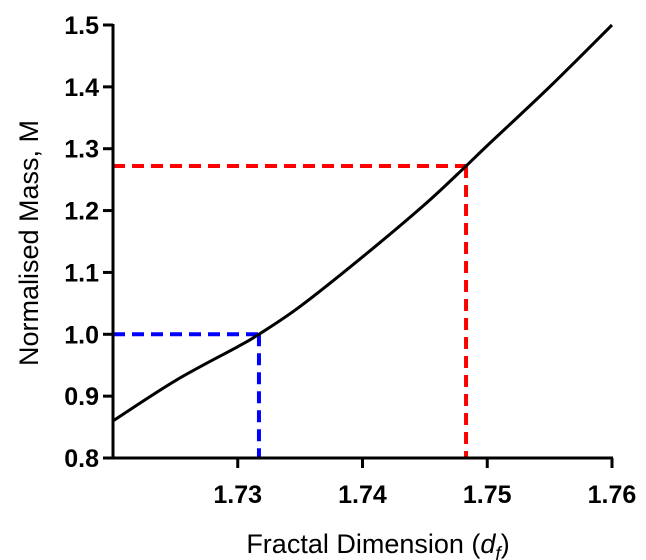 Image resolution: width=646 pixels, height=560 pixels. I want to click on y-tick-label-6: 1.4, so click(81, 88).